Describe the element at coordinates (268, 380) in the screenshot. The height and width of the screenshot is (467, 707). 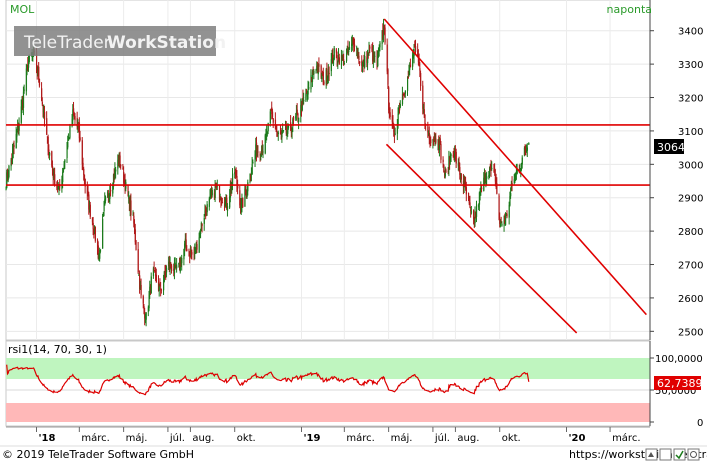
I see `rsi-line` at that location.